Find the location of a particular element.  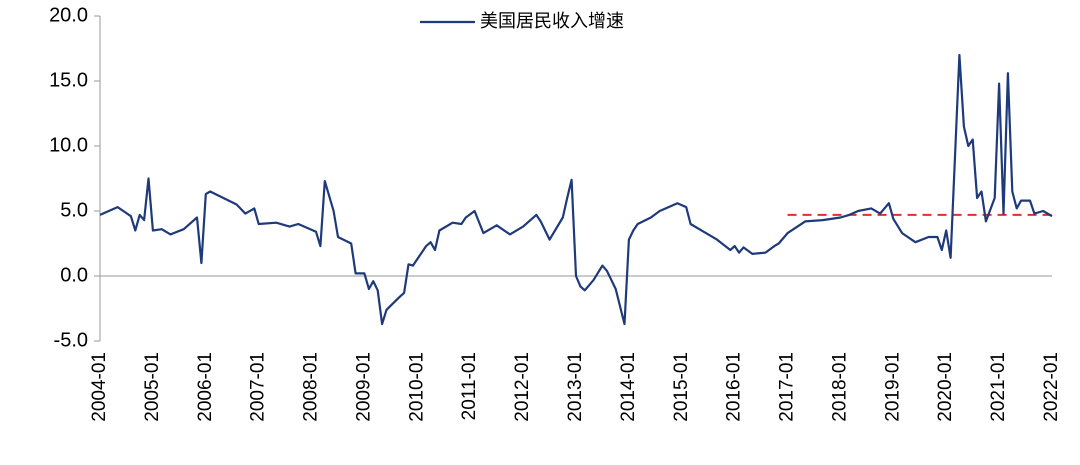

x-tick-label: 2004-01 is located at coordinates (99, 387).